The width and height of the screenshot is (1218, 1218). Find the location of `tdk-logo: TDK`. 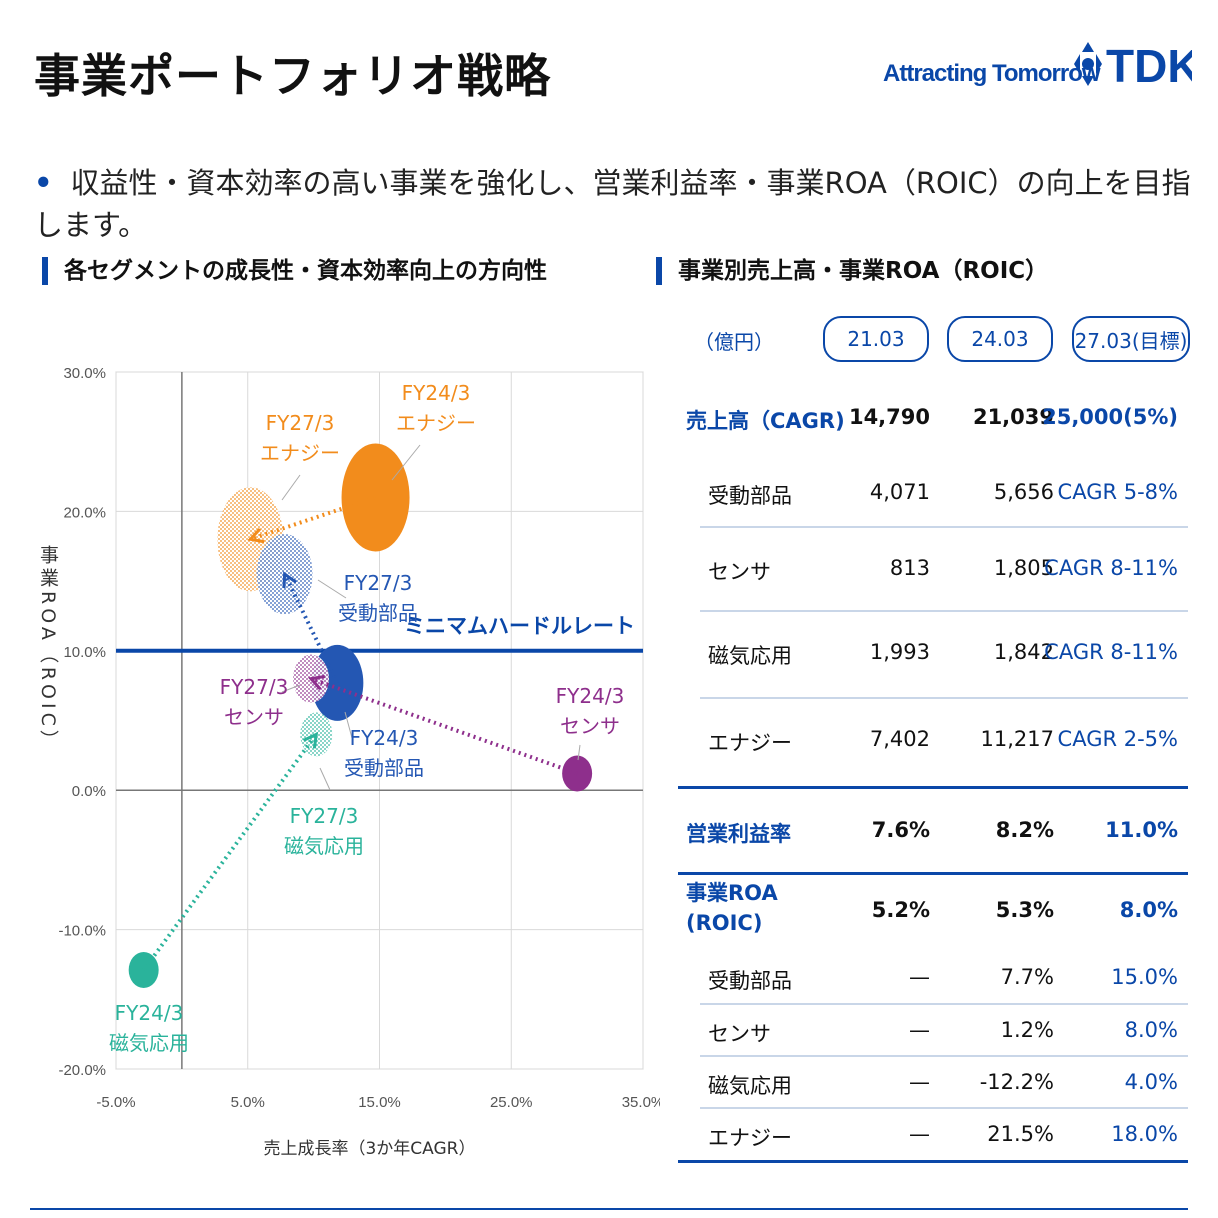

tdk-logo: TDK is located at coordinates (1133, 65).